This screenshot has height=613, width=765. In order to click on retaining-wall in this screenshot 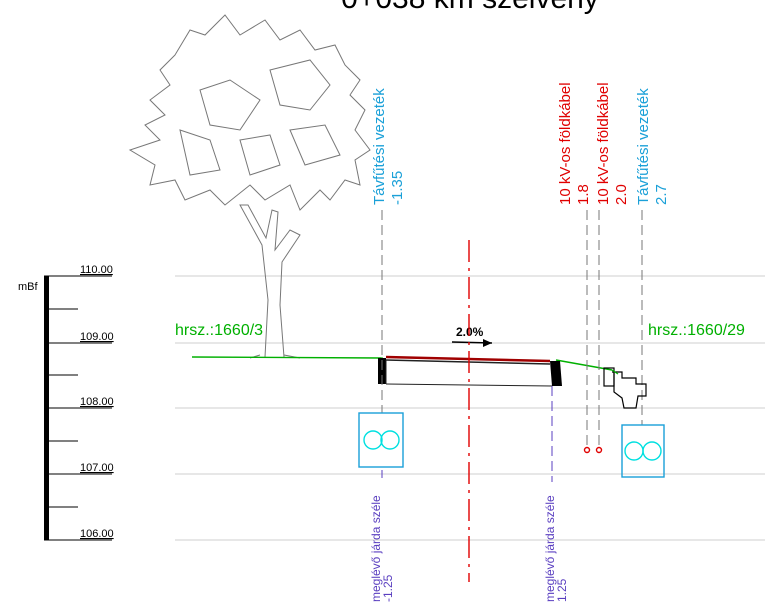, I will do `click(629, 390)`.